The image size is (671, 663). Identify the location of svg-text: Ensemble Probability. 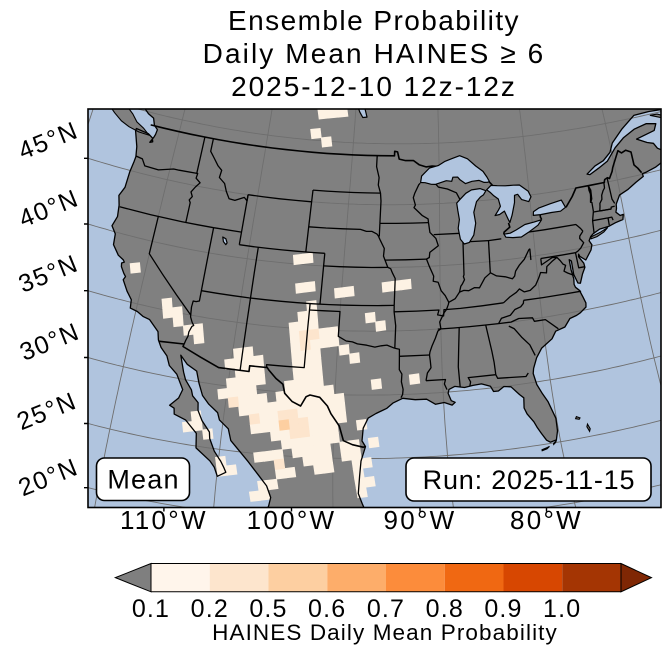
(374, 20).